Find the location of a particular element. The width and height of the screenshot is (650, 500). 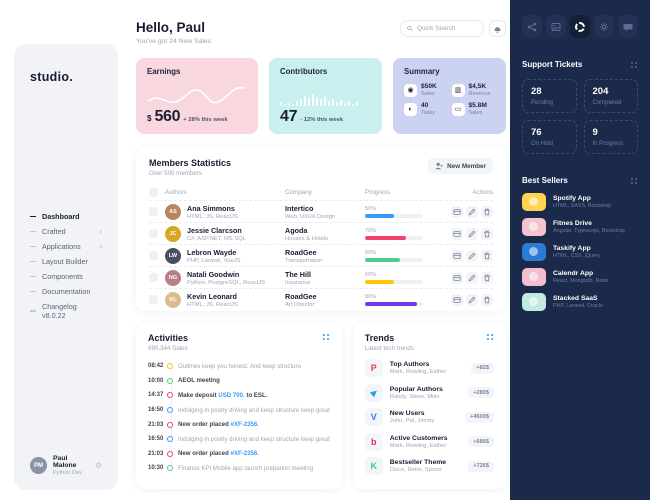

company-name: RoadGee is located at coordinates (301, 252).